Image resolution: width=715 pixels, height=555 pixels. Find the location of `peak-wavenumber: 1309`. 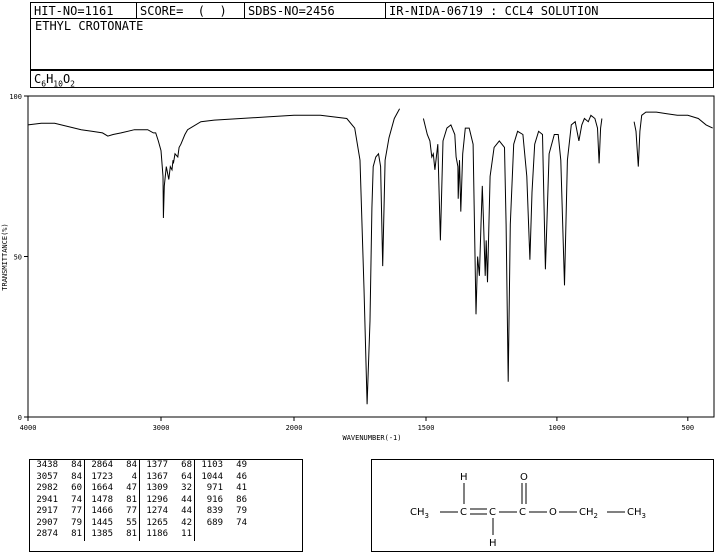

peak-wavenumber: 1309 is located at coordinates (157, 488).